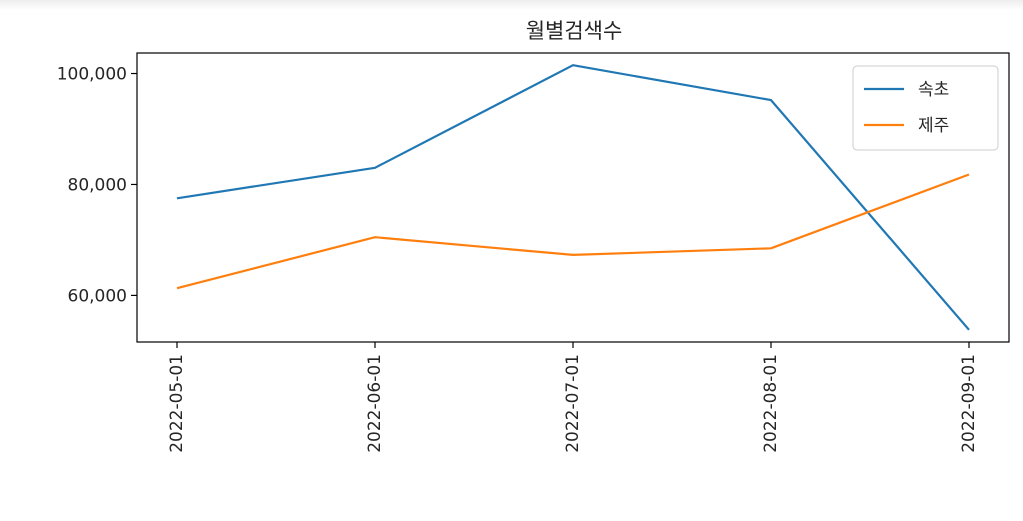  What do you see at coordinates (933, 126) in the screenshot?
I see `legend-label: 제주` at bounding box center [933, 126].